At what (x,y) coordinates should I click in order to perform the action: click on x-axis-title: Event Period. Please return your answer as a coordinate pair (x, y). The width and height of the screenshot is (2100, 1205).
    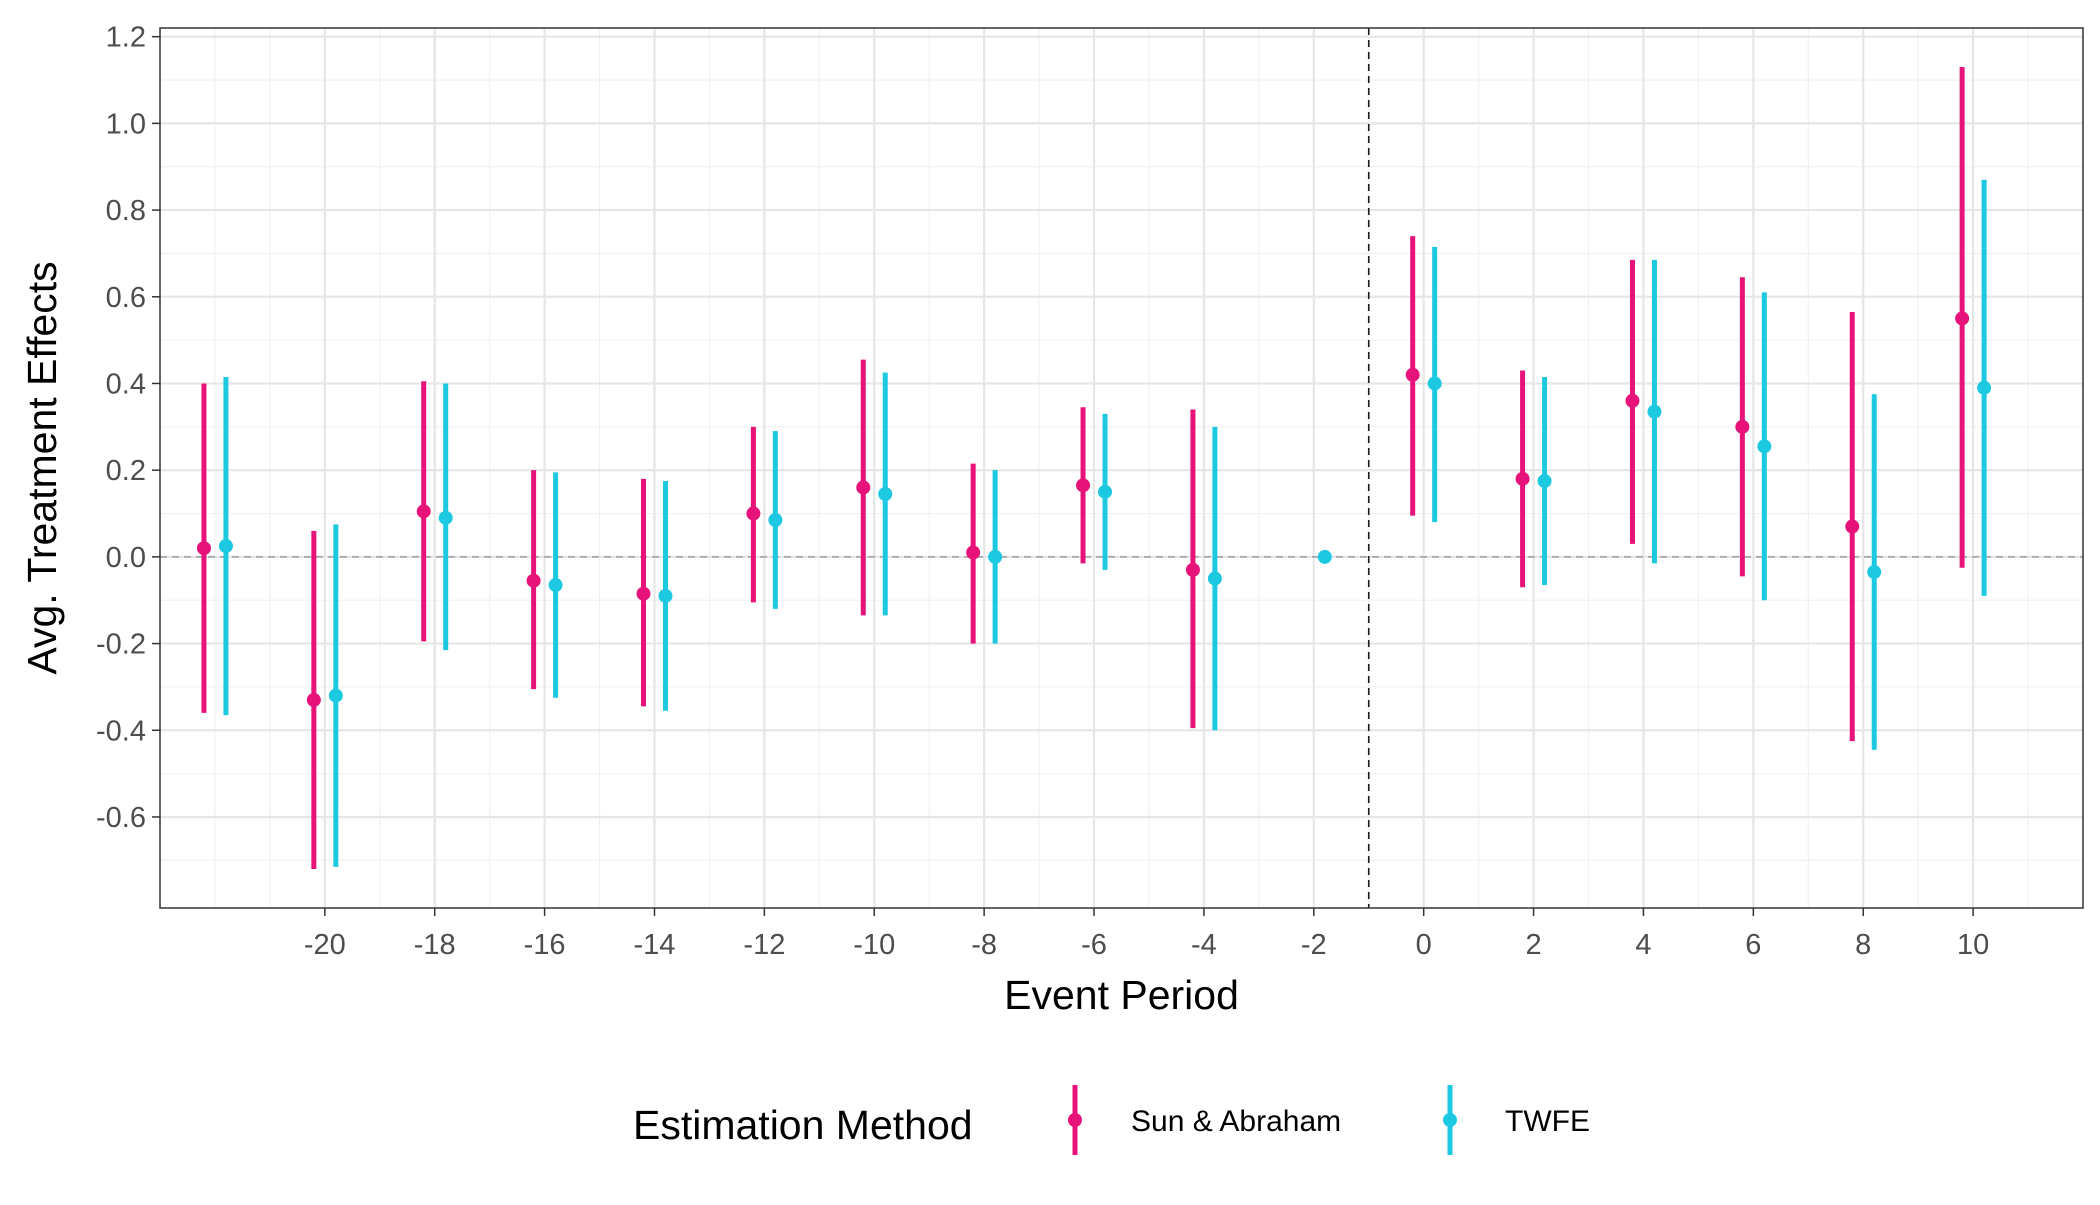
    Looking at the image, I should click on (1121, 995).